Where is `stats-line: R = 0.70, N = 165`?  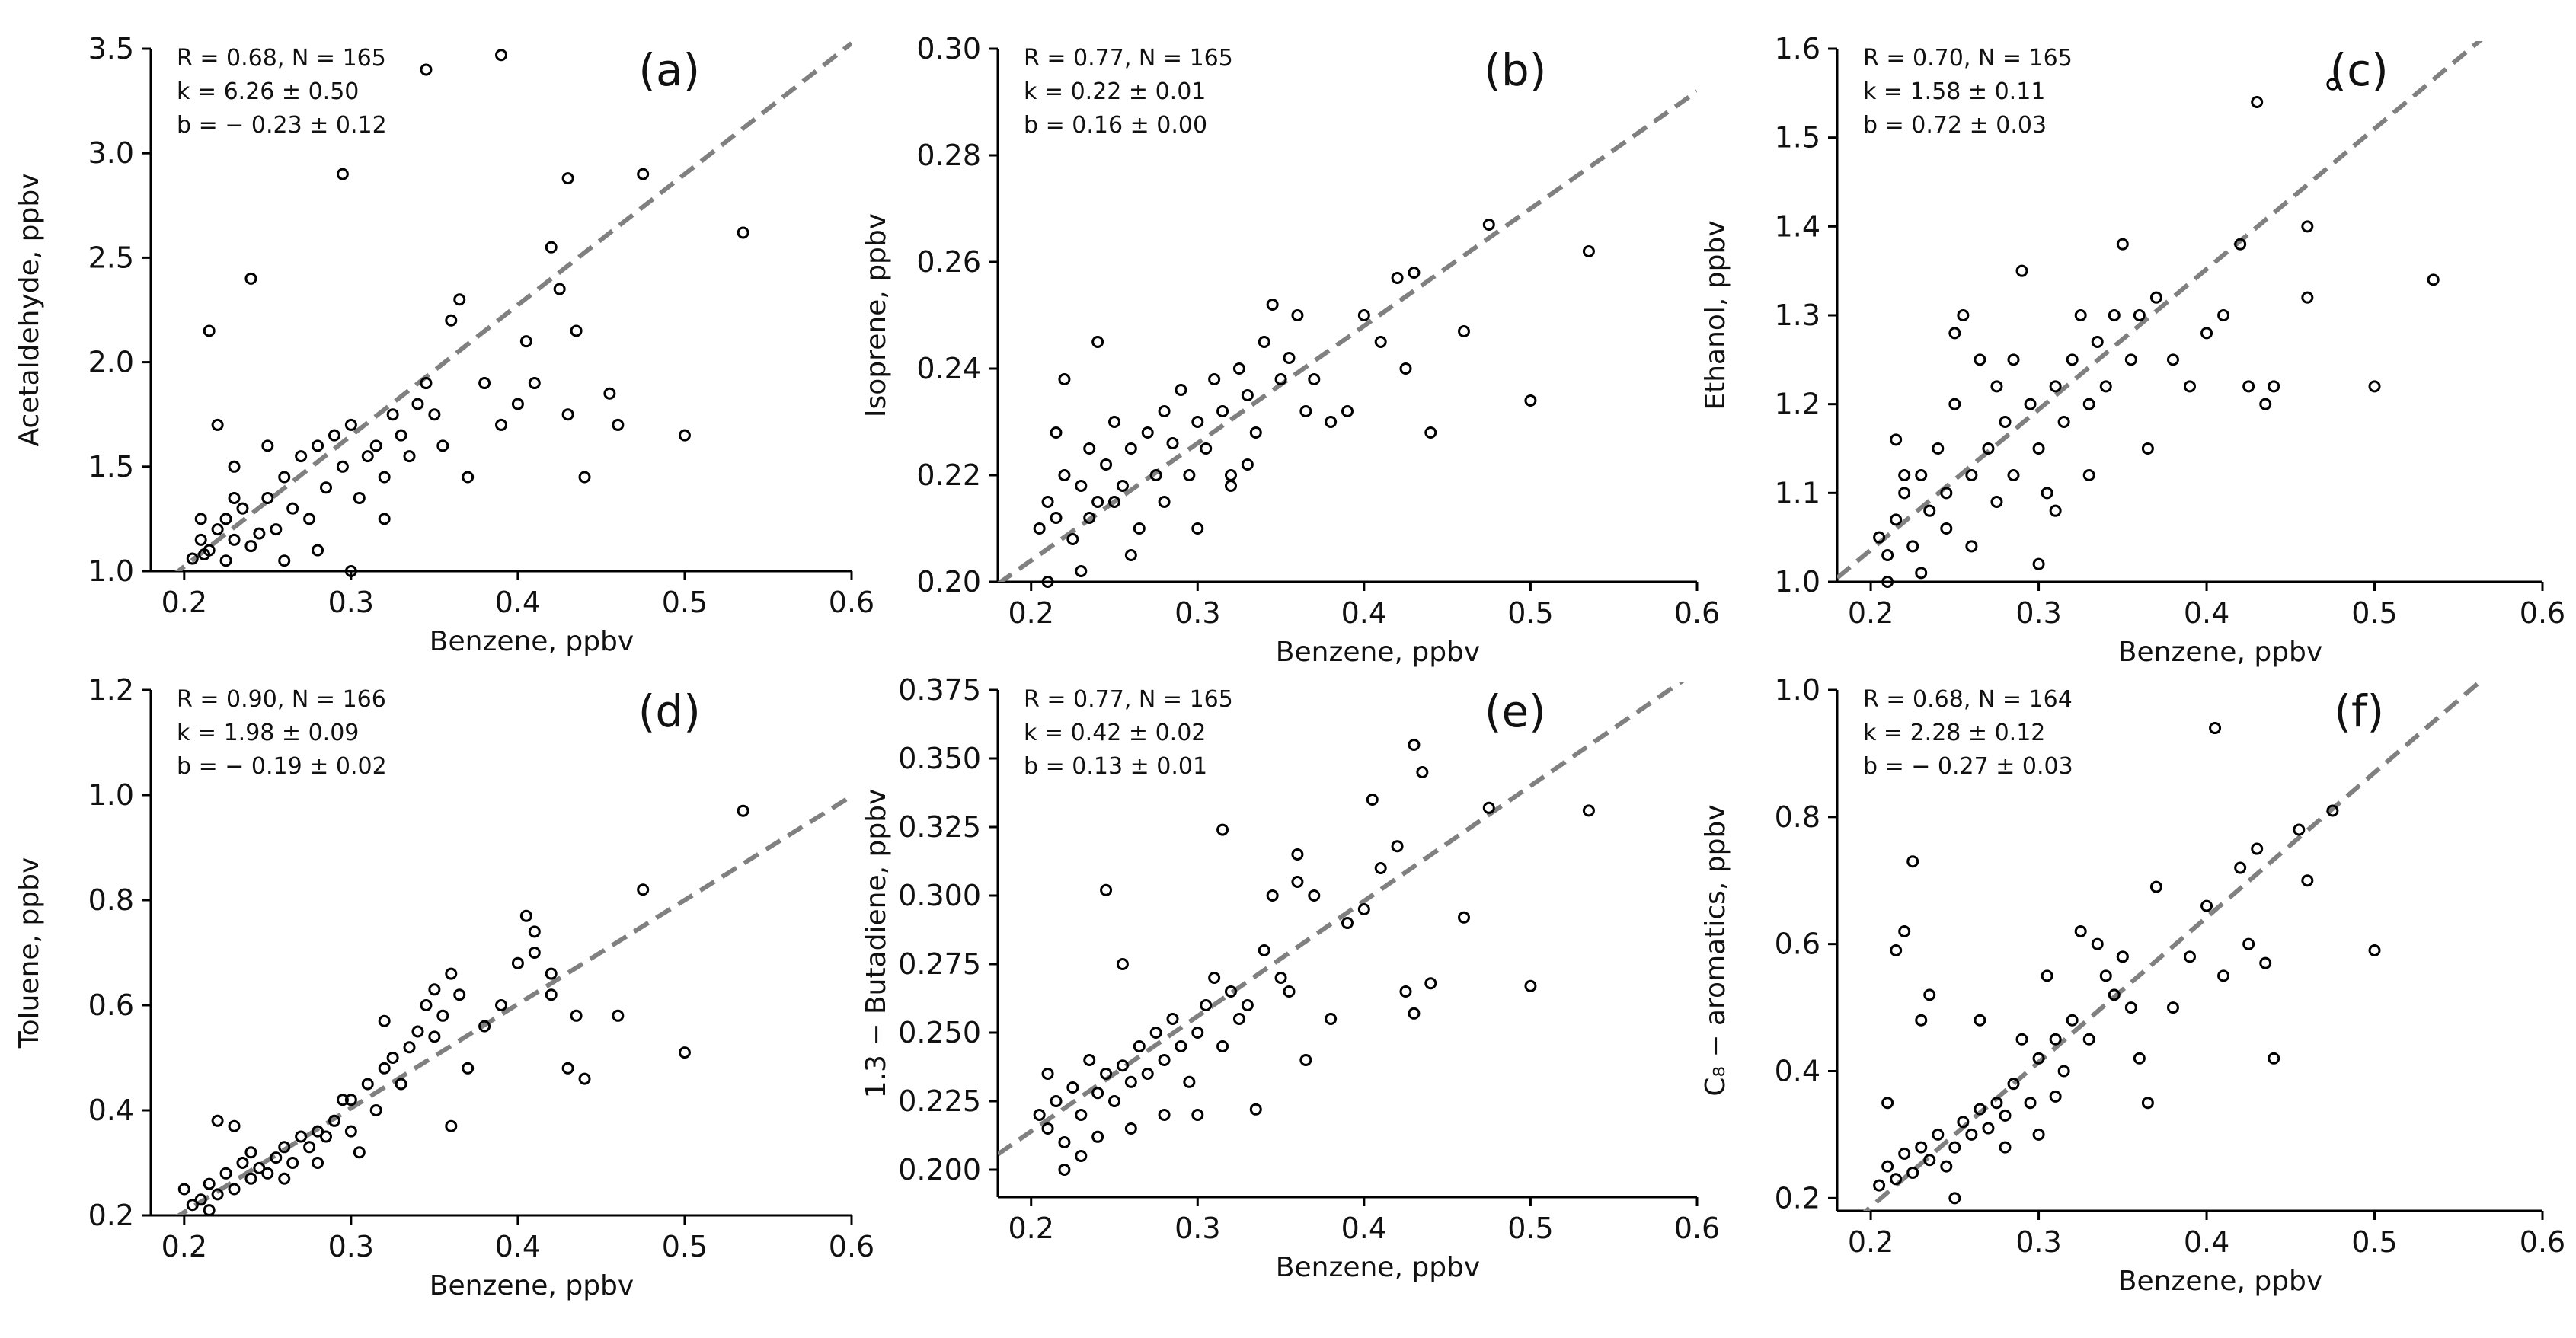
stats-line: R = 0.70, N = 165 is located at coordinates (1968, 59).